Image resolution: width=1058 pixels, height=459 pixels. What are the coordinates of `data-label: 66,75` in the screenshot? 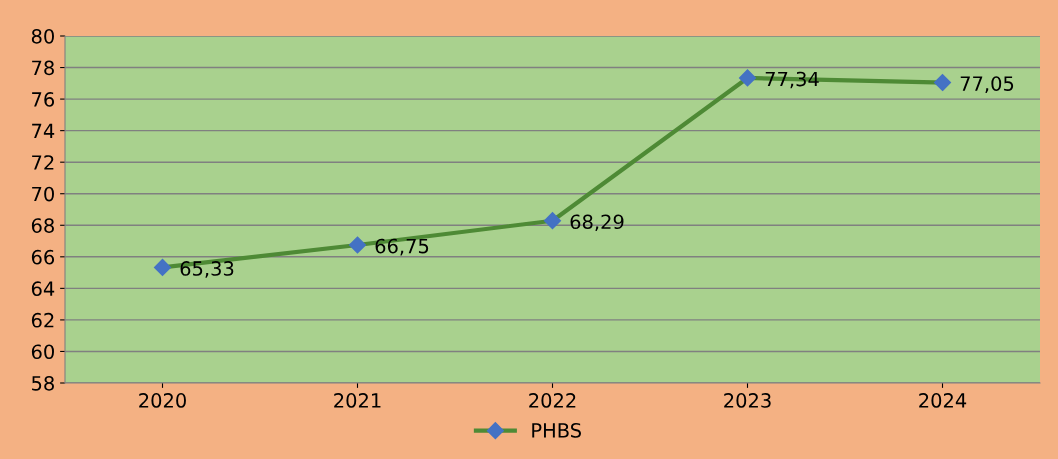 It's located at (402, 247).